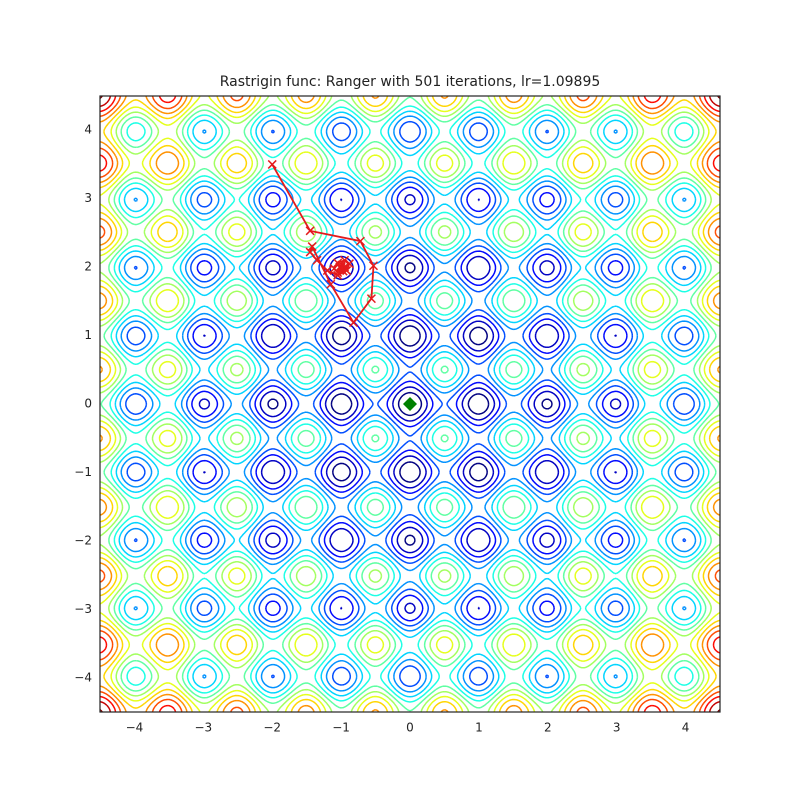 The width and height of the screenshot is (800, 800). What do you see at coordinates (88, 267) in the screenshot?
I see `y-tick-label: 2` at bounding box center [88, 267].